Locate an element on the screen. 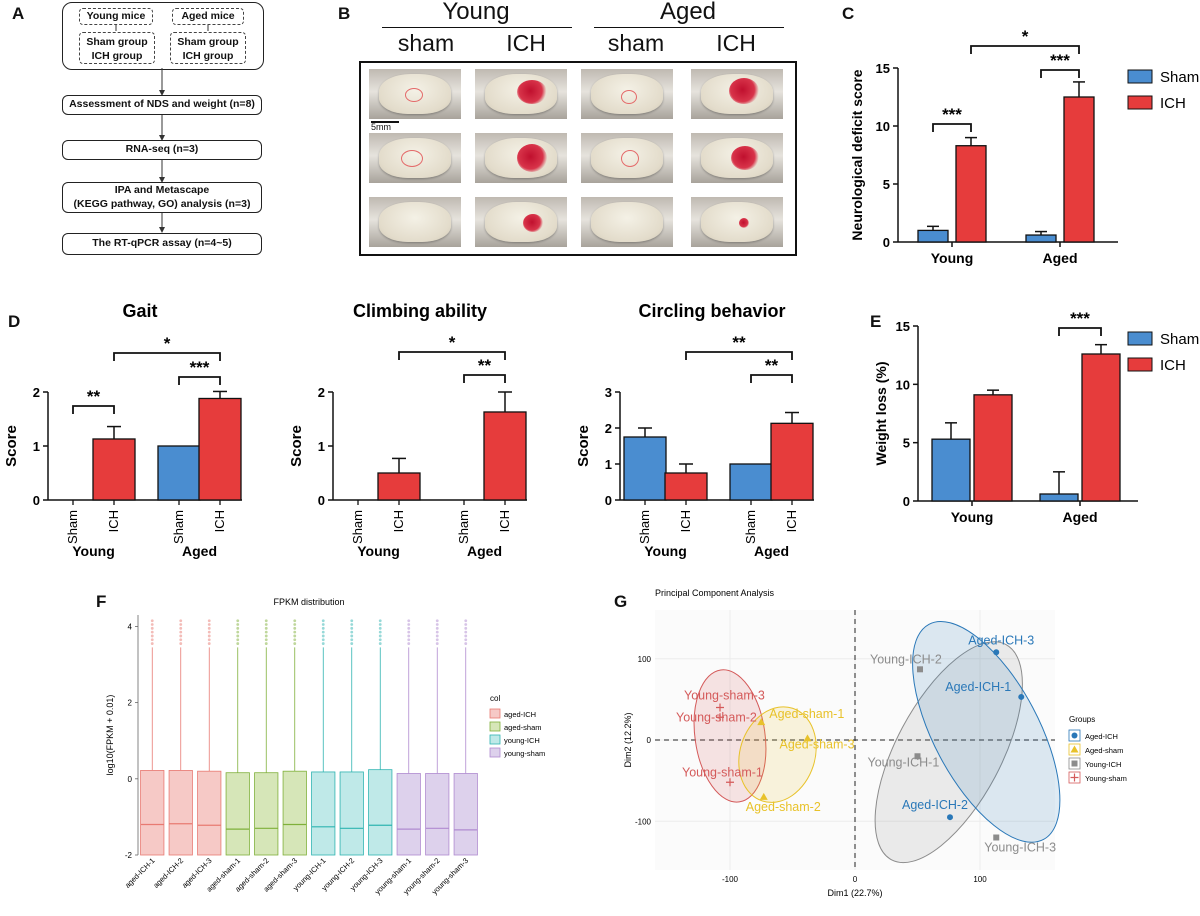 The height and width of the screenshot is (916, 1200). step-ipa-line2: (KEGG pathway, GO) analysis (n=3) is located at coordinates (162, 203).